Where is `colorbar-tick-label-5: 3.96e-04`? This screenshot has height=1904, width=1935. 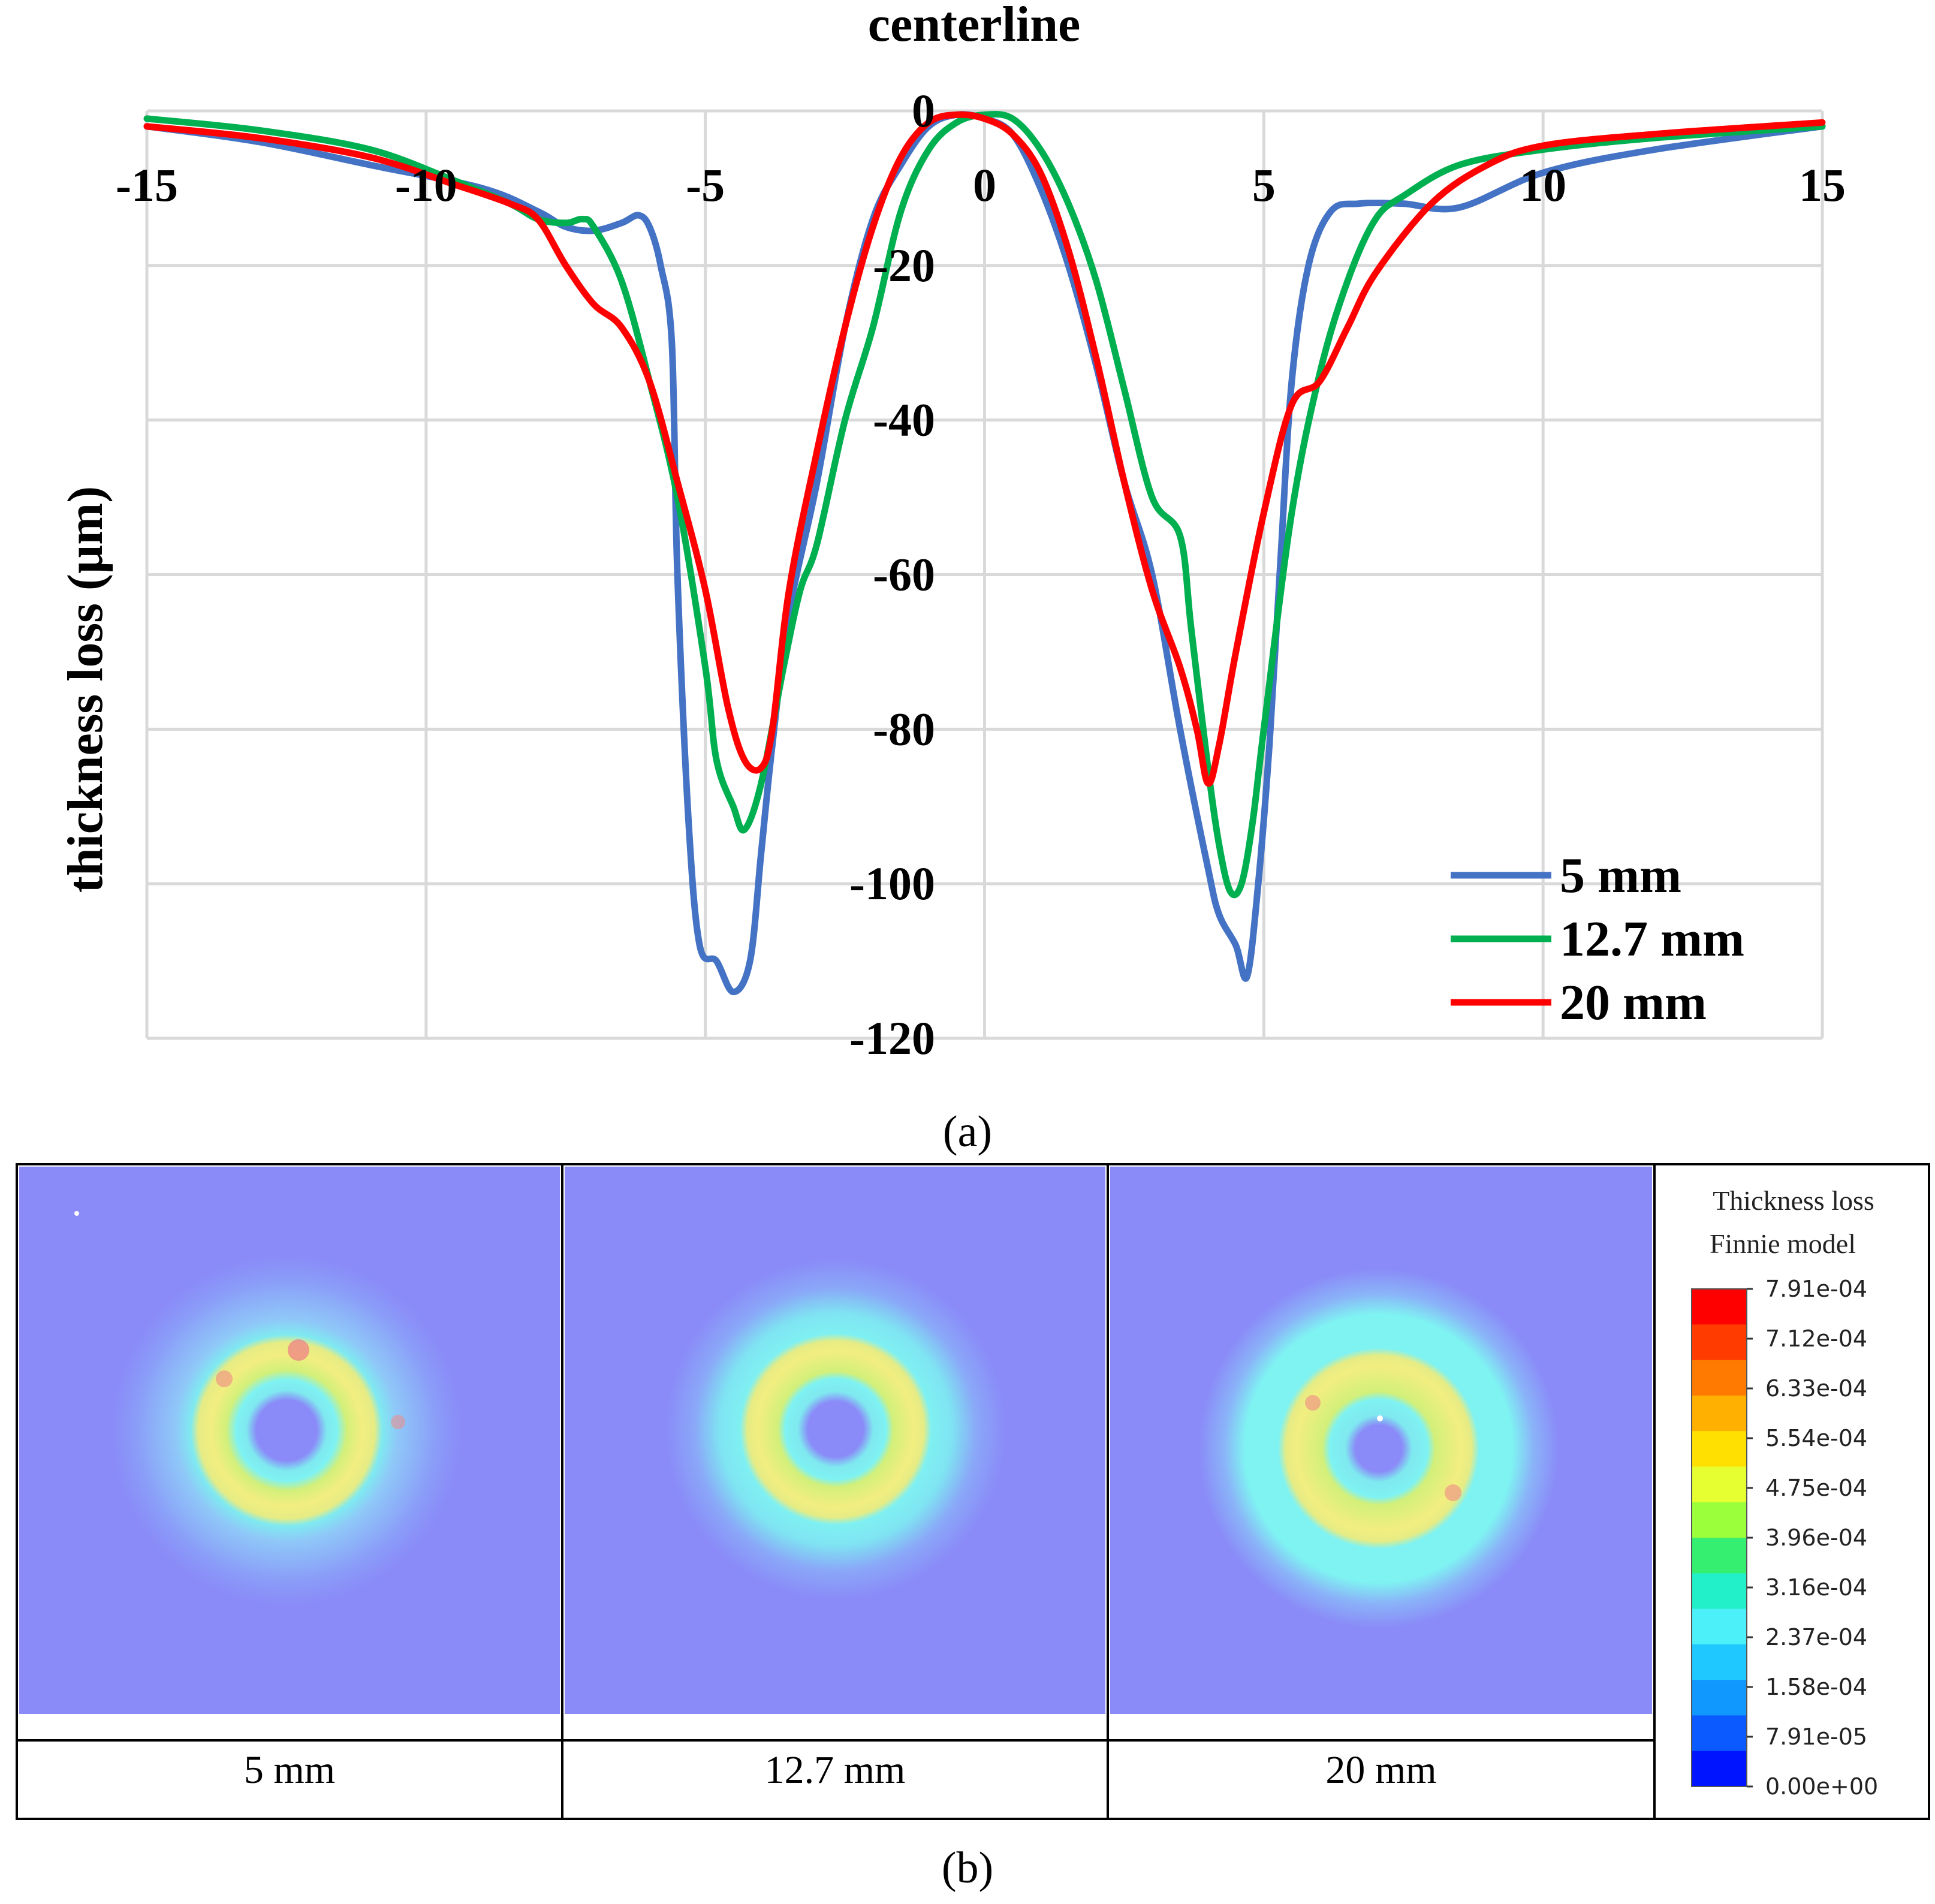 colorbar-tick-label-5: 3.96e-04 is located at coordinates (1816, 1538).